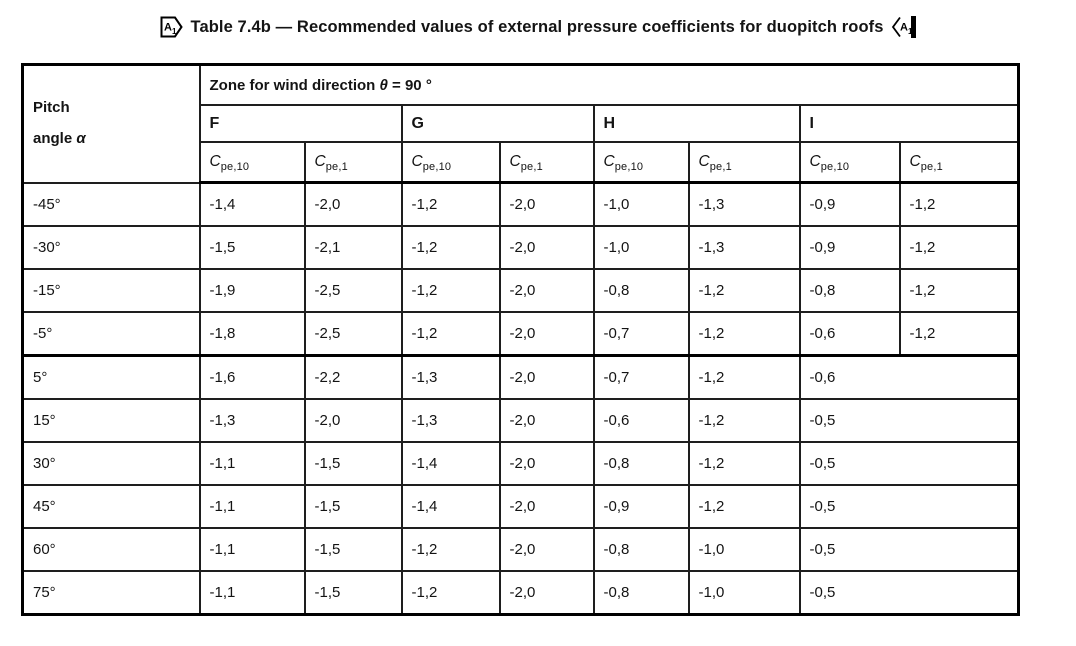 Image resolution: width=1076 pixels, height=646 pixels. Describe the element at coordinates (696, 123) in the screenshot. I see `zone-h-header: H` at that location.